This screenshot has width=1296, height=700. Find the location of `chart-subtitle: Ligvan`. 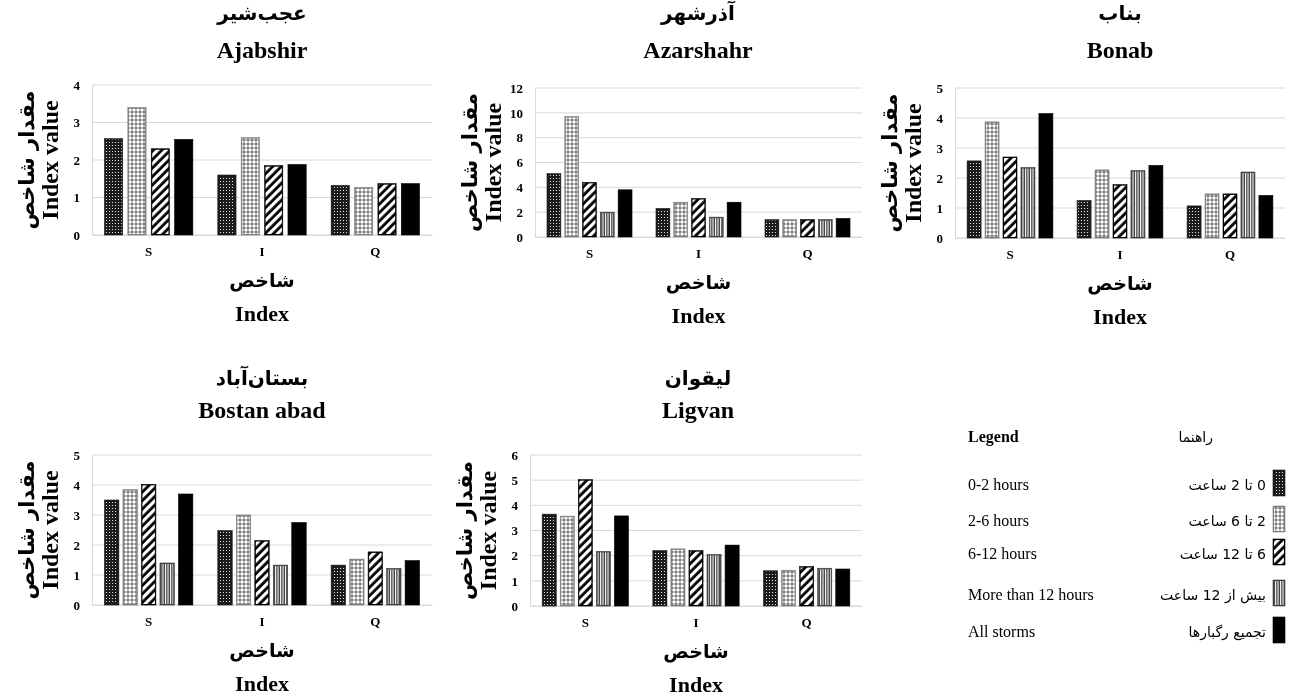

chart-subtitle: Ligvan is located at coordinates (698, 410).